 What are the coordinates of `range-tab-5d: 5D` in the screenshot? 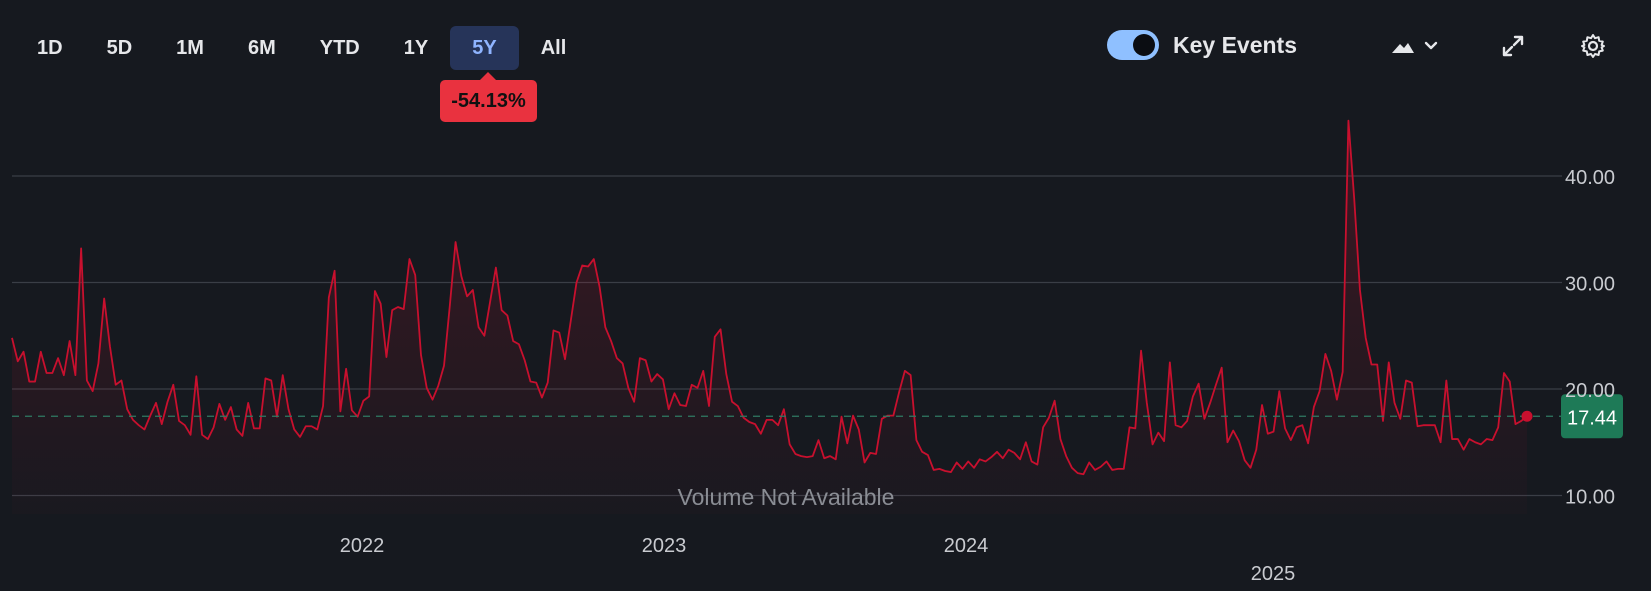 It's located at (119, 47).